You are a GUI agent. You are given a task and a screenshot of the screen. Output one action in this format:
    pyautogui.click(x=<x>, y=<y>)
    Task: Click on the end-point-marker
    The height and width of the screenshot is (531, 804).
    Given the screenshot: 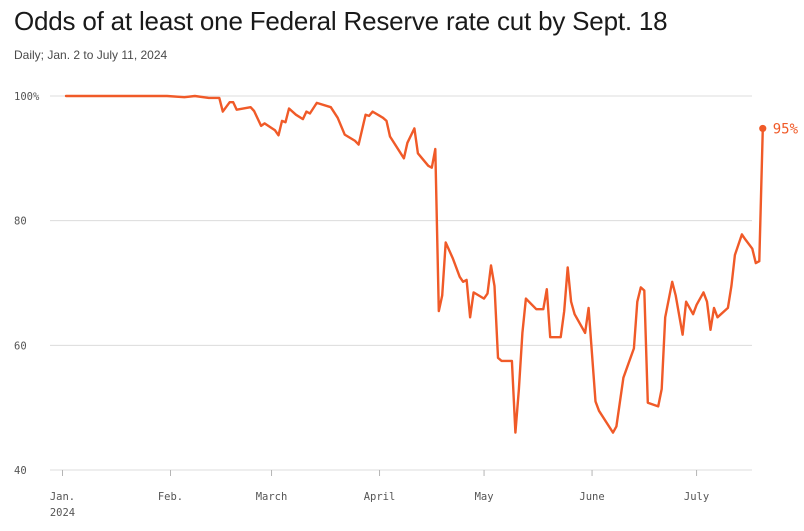 What is the action you would take?
    pyautogui.click(x=763, y=128)
    